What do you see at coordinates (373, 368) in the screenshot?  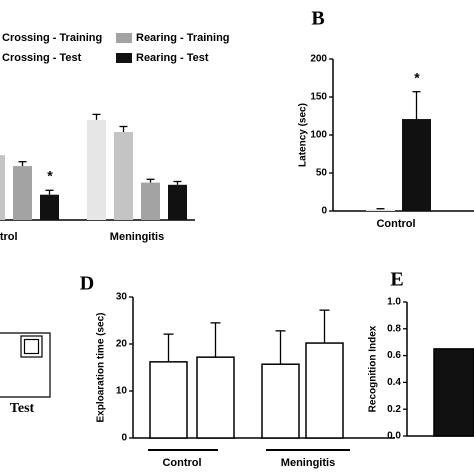 I see `y-axis-label: Recognition Index` at bounding box center [373, 368].